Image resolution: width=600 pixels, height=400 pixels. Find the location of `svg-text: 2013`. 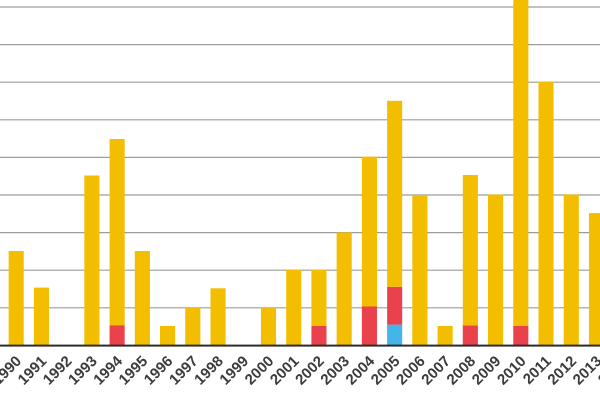

svg-text: 2013 is located at coordinates (585, 371).